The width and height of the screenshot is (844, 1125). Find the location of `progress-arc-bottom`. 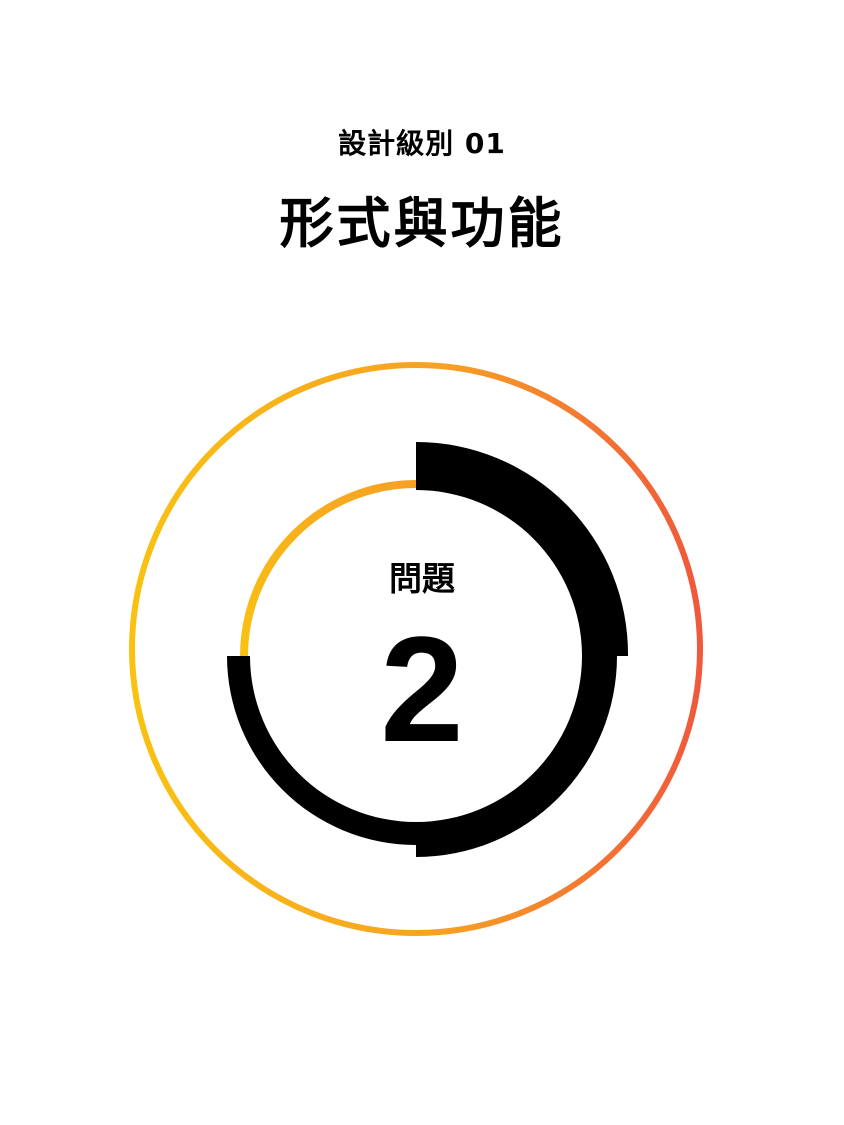

progress-arc-bottom is located at coordinates (422, 756).